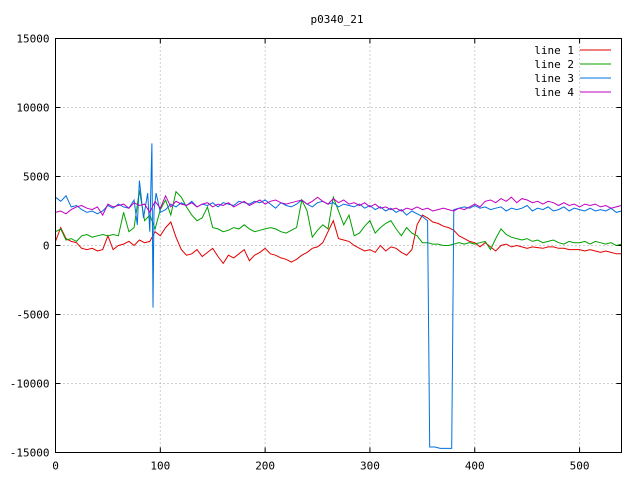 This screenshot has height=480, width=640. What do you see at coordinates (30, 384) in the screenshot?
I see `y-tick-label: -10000` at bounding box center [30, 384].